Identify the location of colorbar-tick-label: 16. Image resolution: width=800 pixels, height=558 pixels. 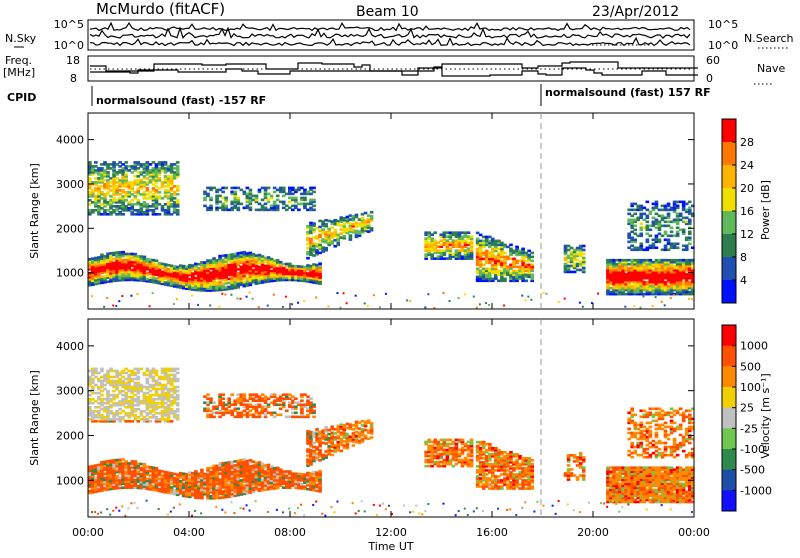
(747, 211).